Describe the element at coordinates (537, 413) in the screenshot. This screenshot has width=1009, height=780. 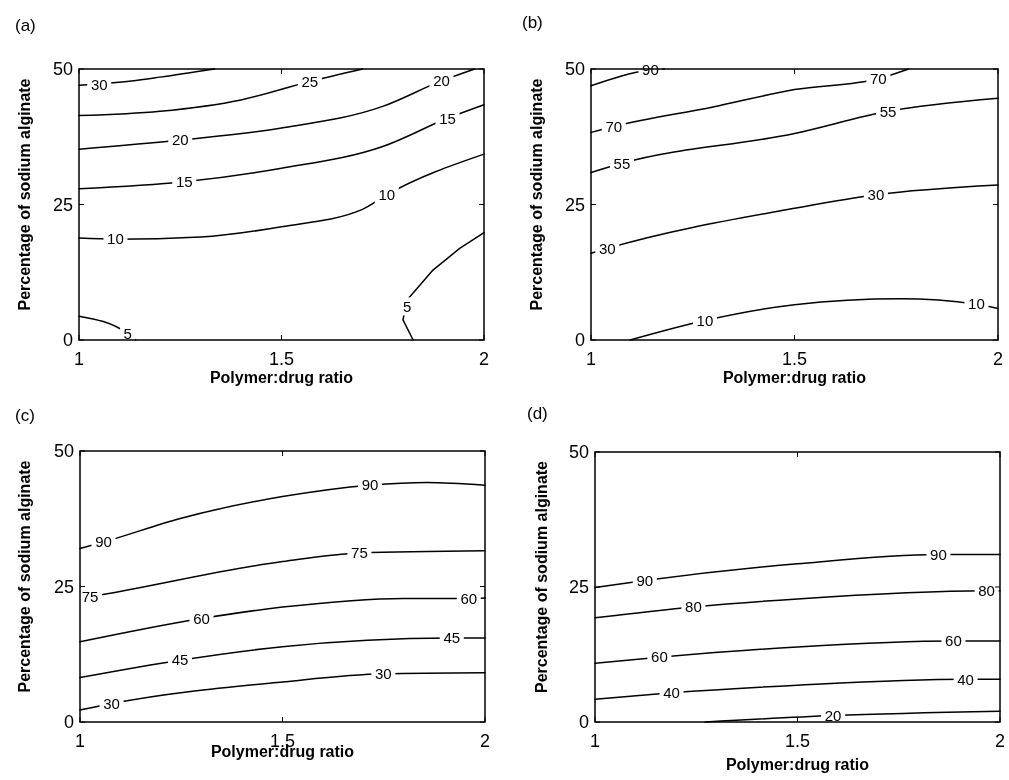
I see `chart-title: (d)` at that location.